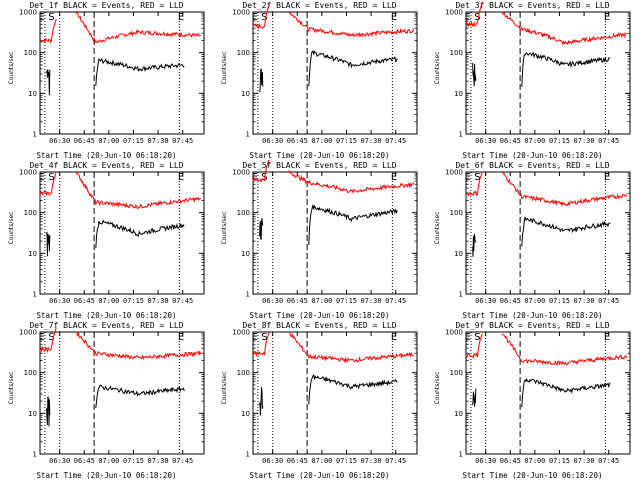 The height and width of the screenshot is (480, 640). What do you see at coordinates (106, 325) in the screenshot?
I see `chart-title: Det_7f BLACK = Events, RED = LLD` at bounding box center [106, 325].